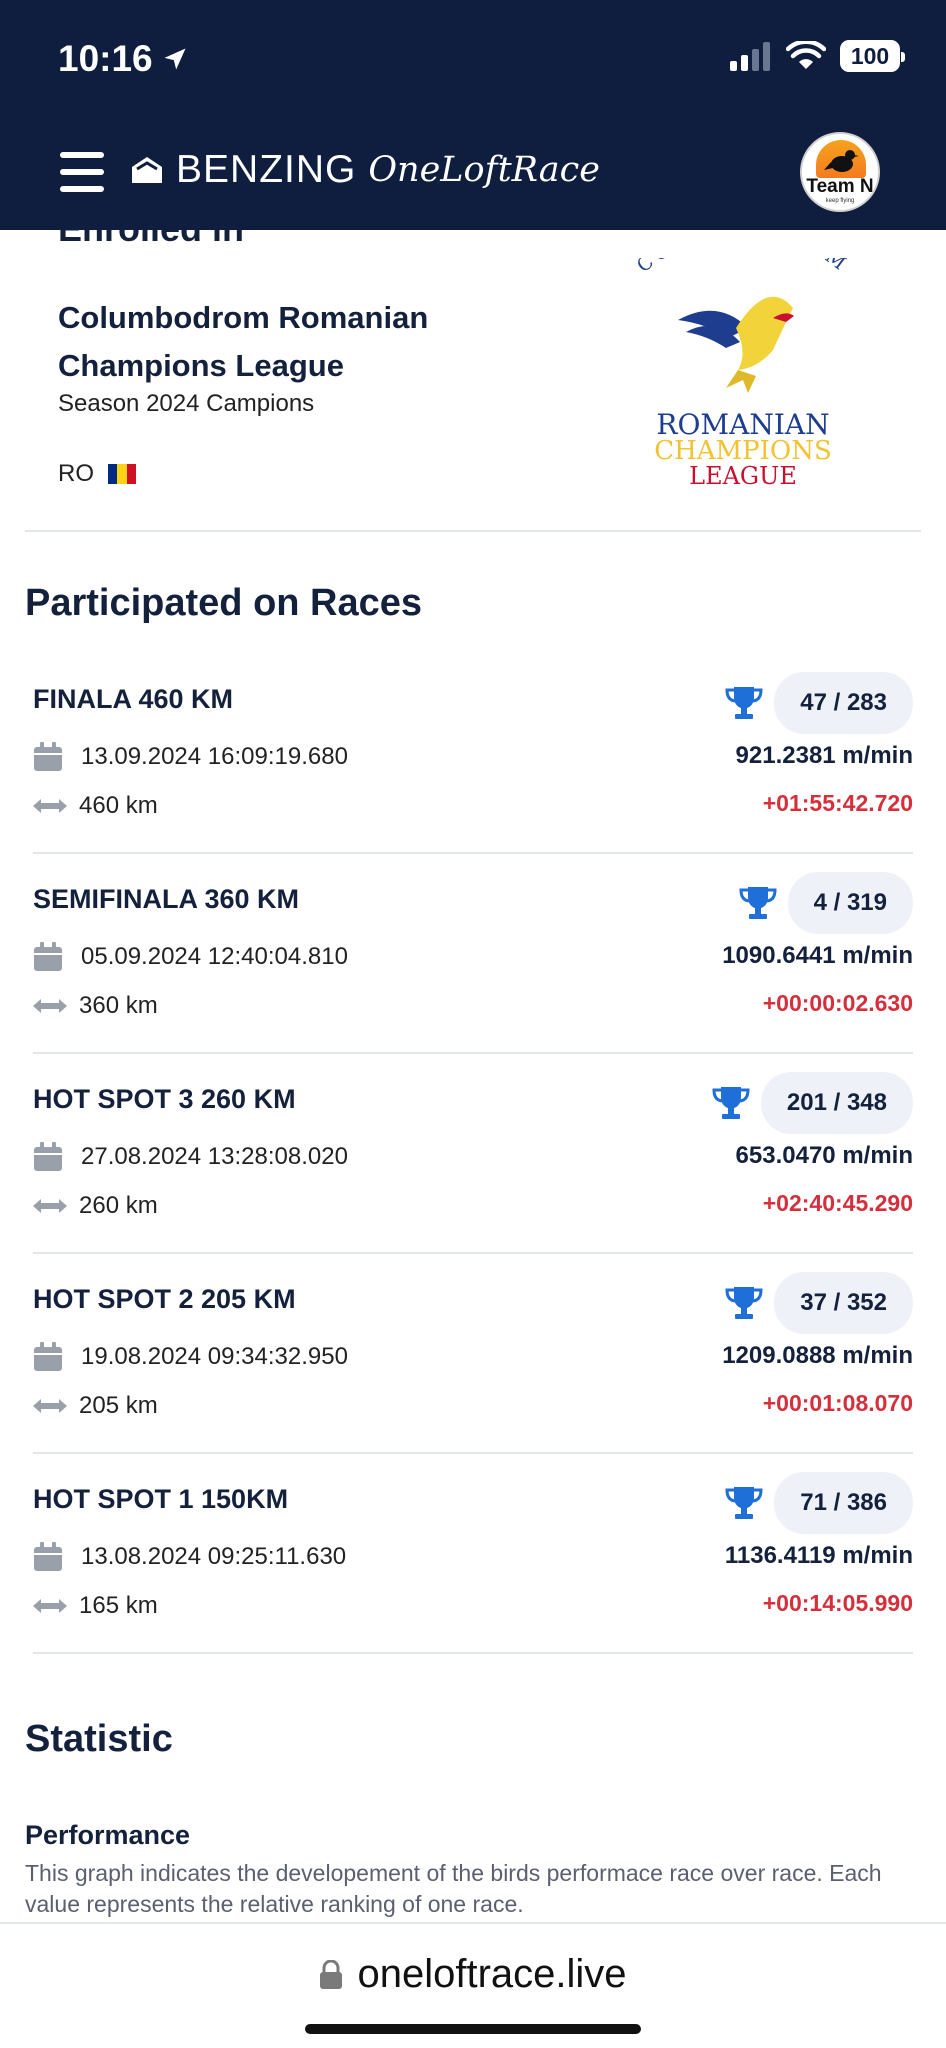 This screenshot has width=946, height=2048. What do you see at coordinates (837, 1603) in the screenshot?
I see `race-time-diff: +00:14:05.990` at bounding box center [837, 1603].